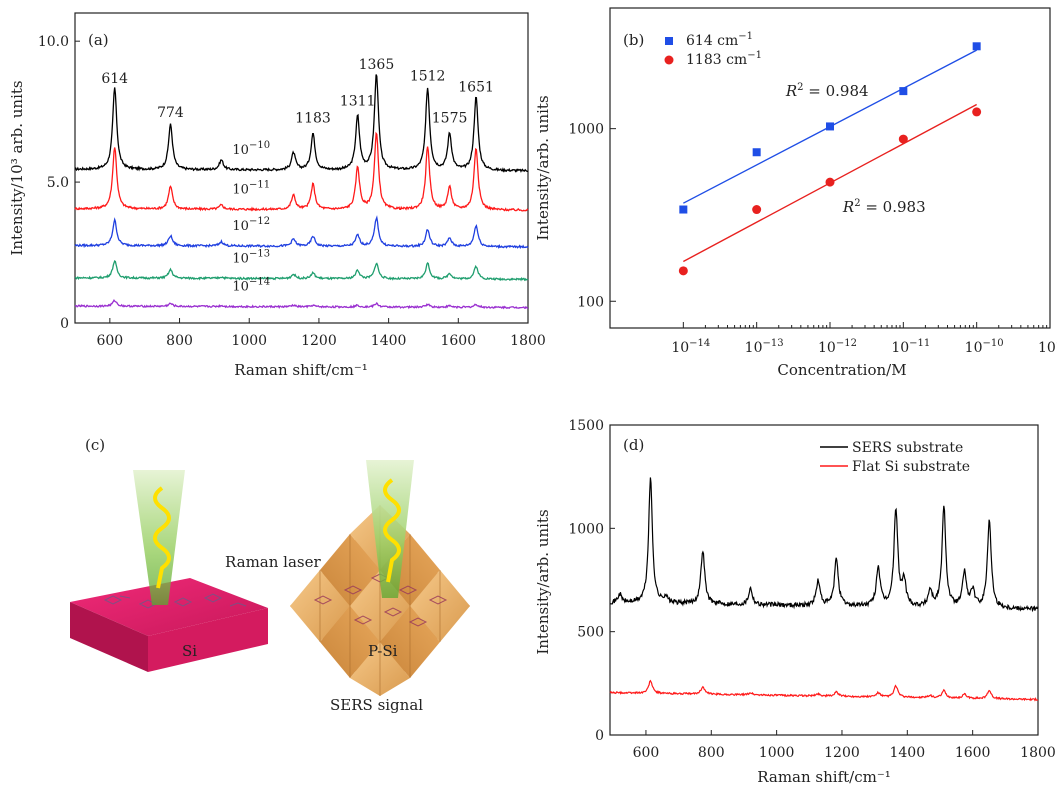 Image resolution: width=1057 pixels, height=791 pixels. What do you see at coordinates (53, 42) in the screenshot?
I see `panel-a-y-tick-label: 10.0` at bounding box center [53, 42].